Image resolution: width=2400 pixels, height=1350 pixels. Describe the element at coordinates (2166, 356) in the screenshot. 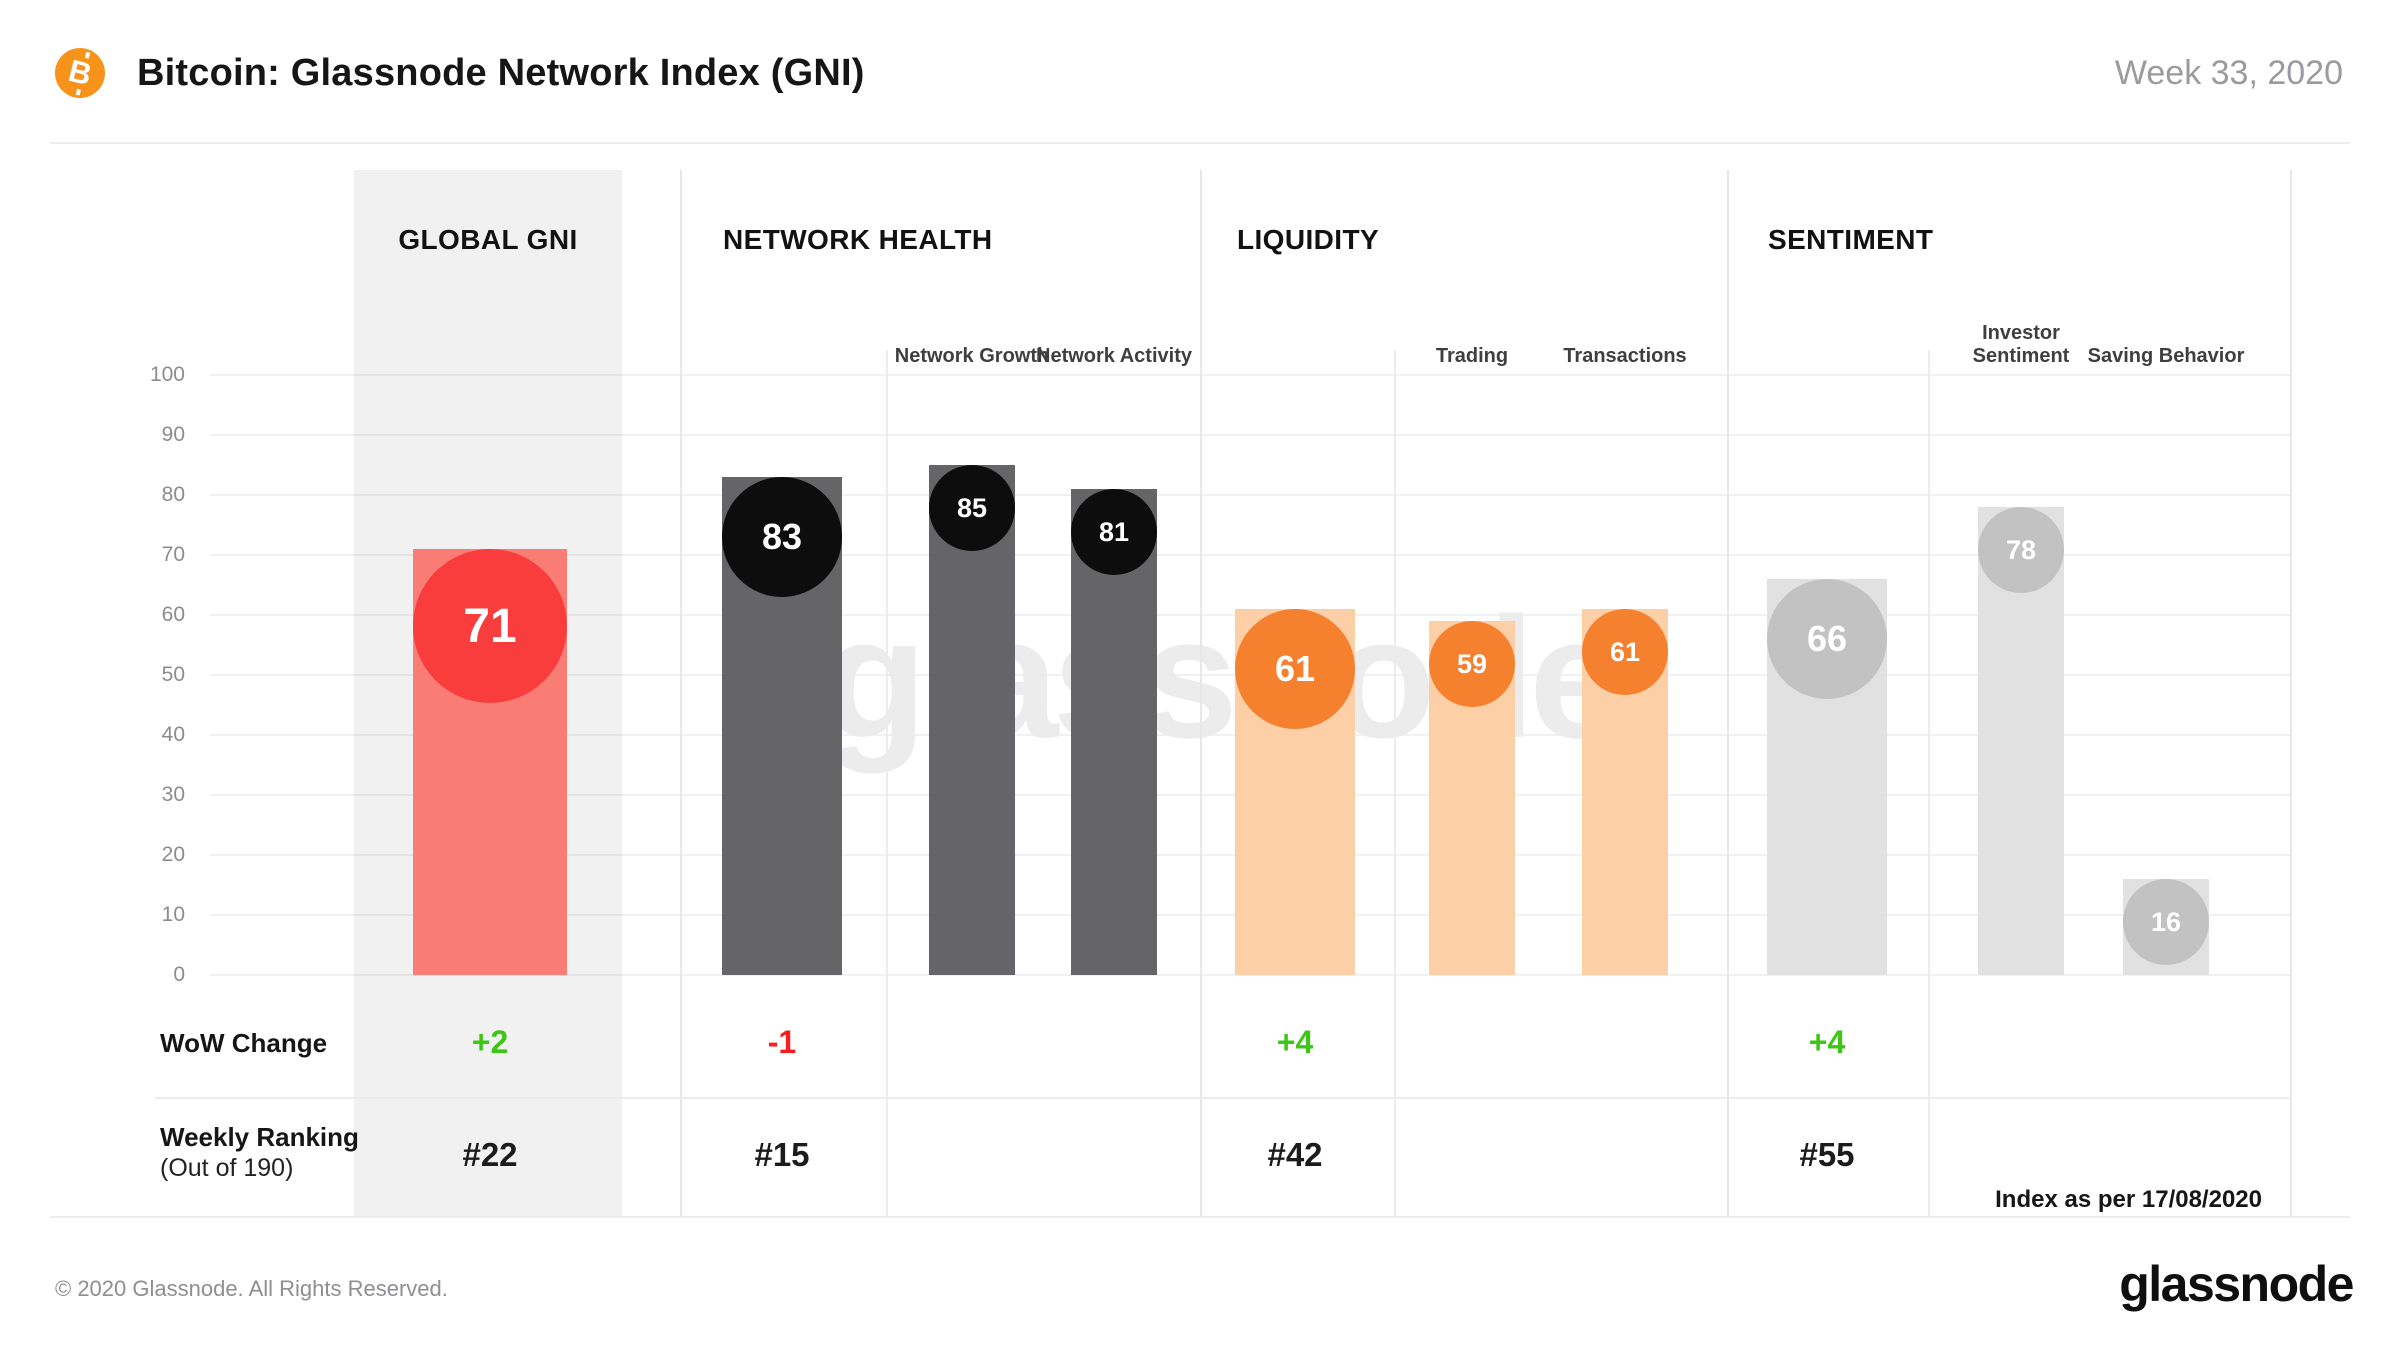

I see `column-label-saving-behavior: Saving Behavior` at that location.